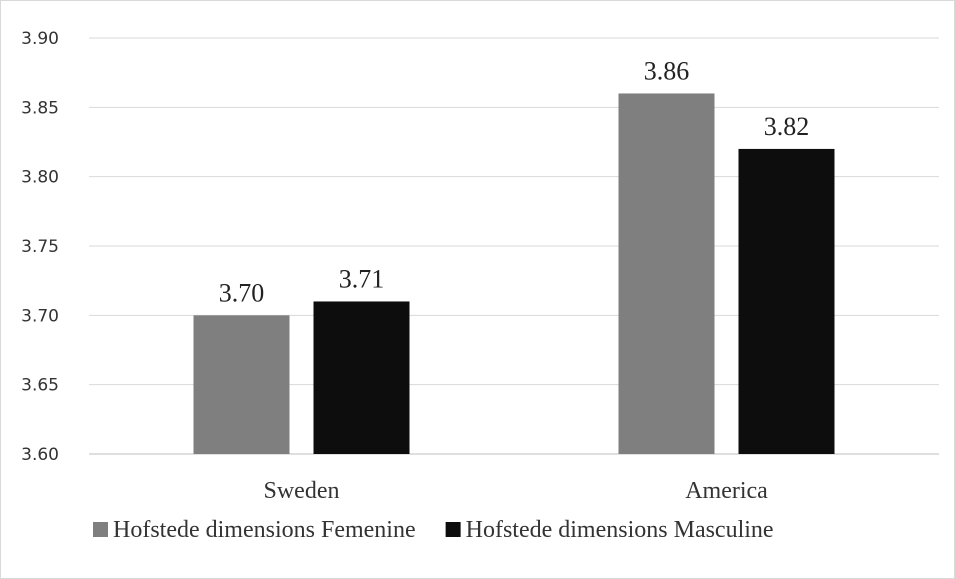  I want to click on data-label: 3.82, so click(787, 126).